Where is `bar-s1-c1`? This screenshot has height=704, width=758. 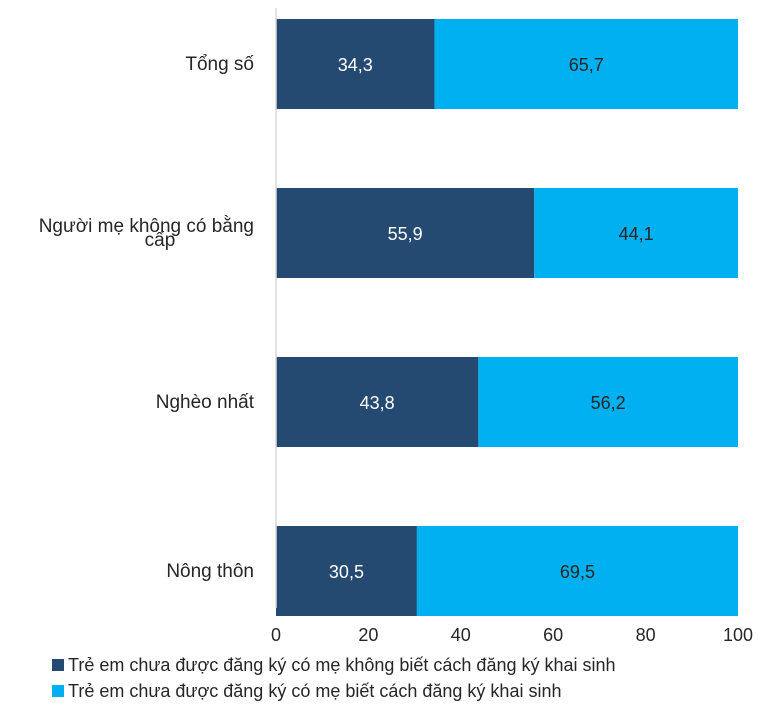 bar-s1-c1 is located at coordinates (636, 233).